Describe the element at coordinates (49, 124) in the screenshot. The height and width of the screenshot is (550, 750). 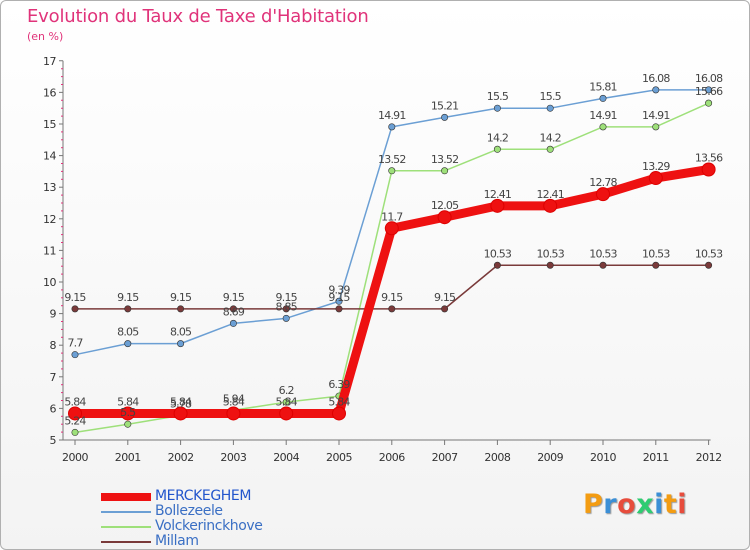
I see `y-tick-label-15: 15` at that location.